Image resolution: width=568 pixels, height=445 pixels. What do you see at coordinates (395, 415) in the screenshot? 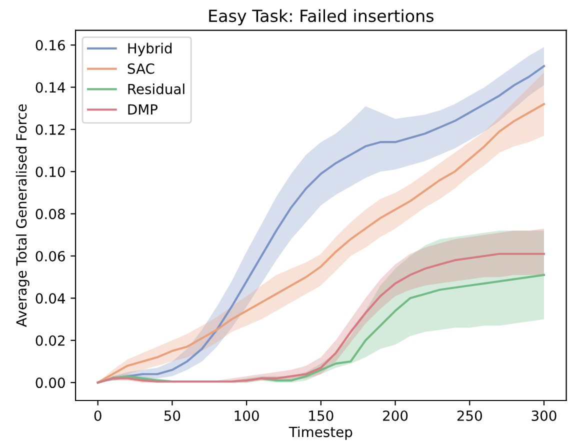
I see `x-tick-label: 200` at bounding box center [395, 415].